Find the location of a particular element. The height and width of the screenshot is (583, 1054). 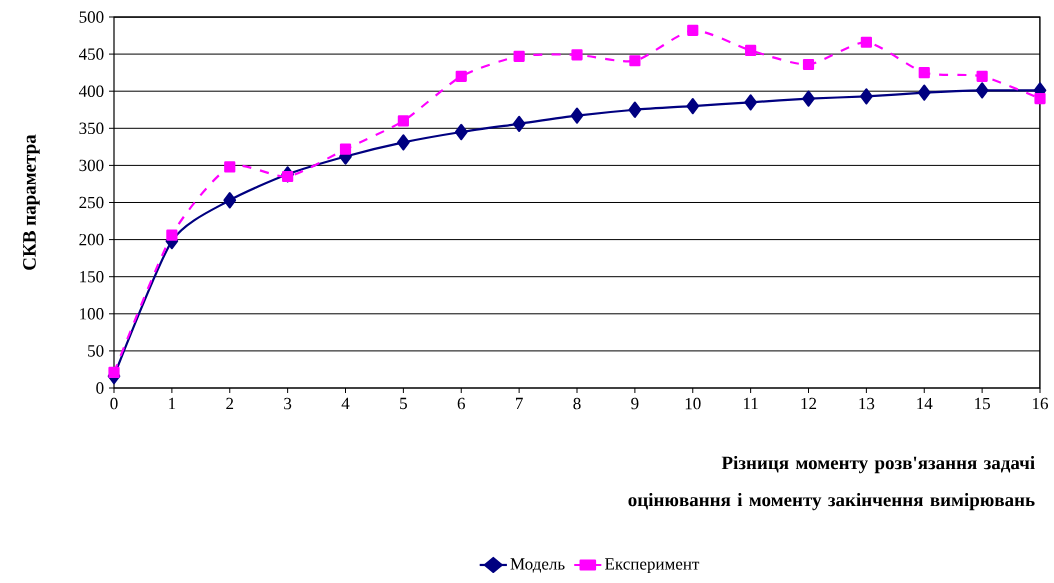

y-axis-title: СКВ параметра is located at coordinates (31, 202).